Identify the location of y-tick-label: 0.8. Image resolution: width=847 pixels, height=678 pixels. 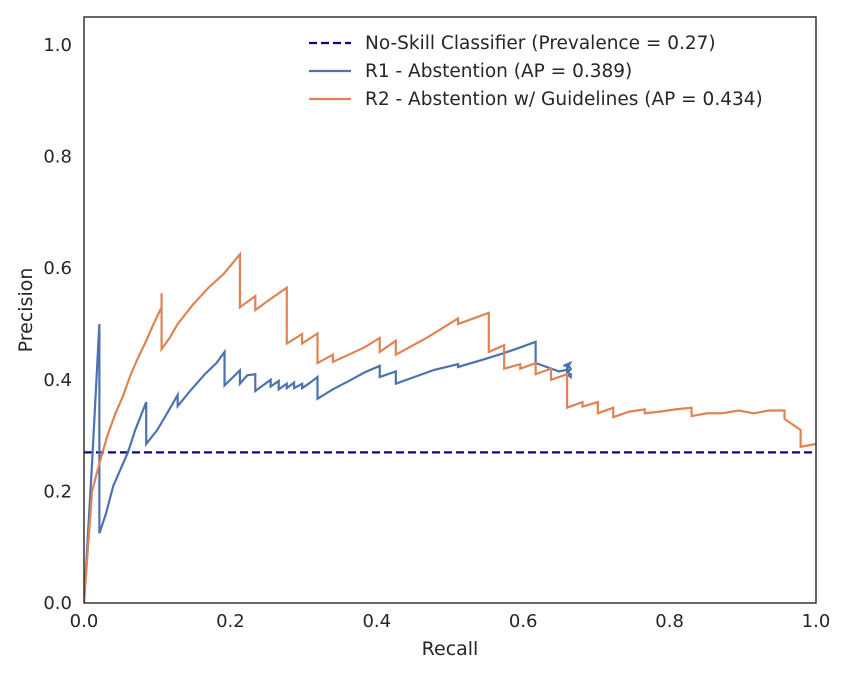
(57, 157).